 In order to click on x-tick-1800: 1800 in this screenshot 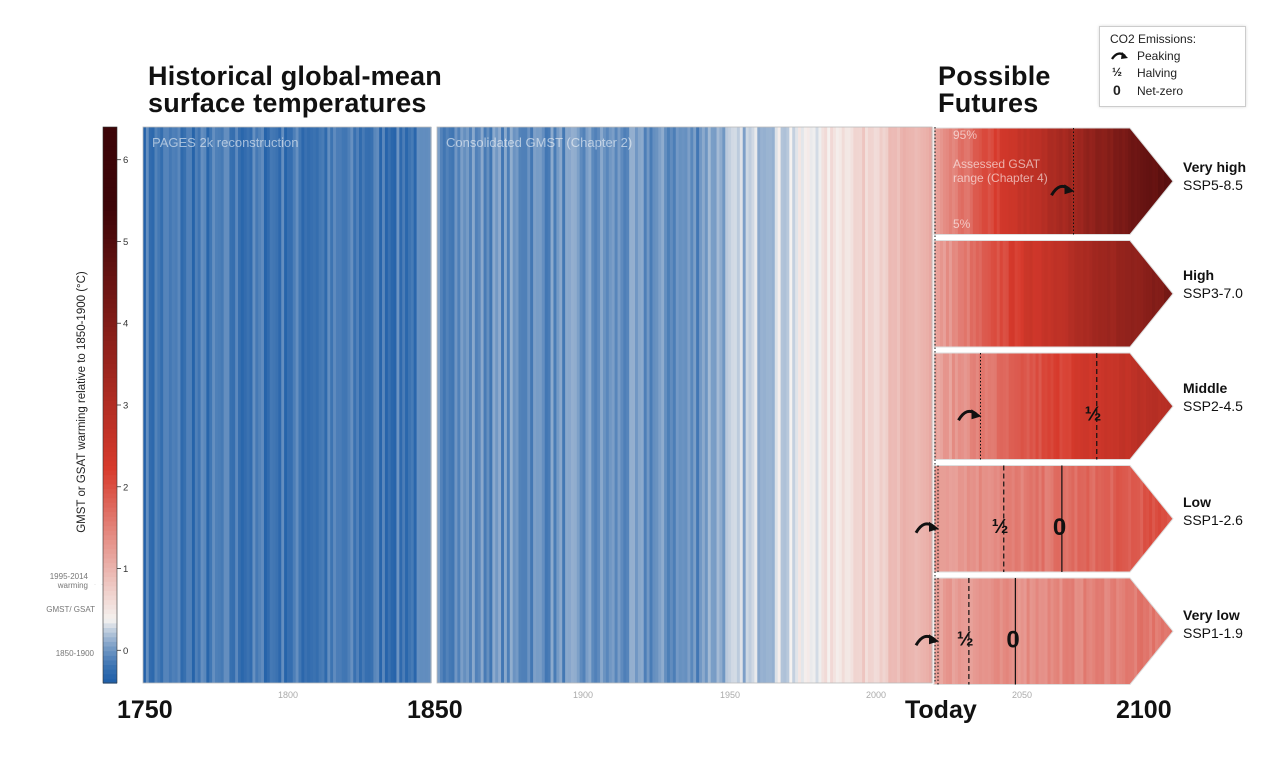, I will do `click(288, 695)`.